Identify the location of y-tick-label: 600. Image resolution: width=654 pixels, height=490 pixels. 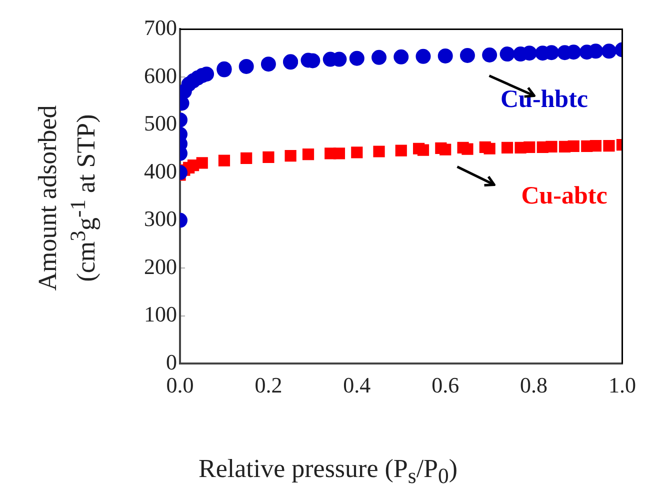
(160, 75).